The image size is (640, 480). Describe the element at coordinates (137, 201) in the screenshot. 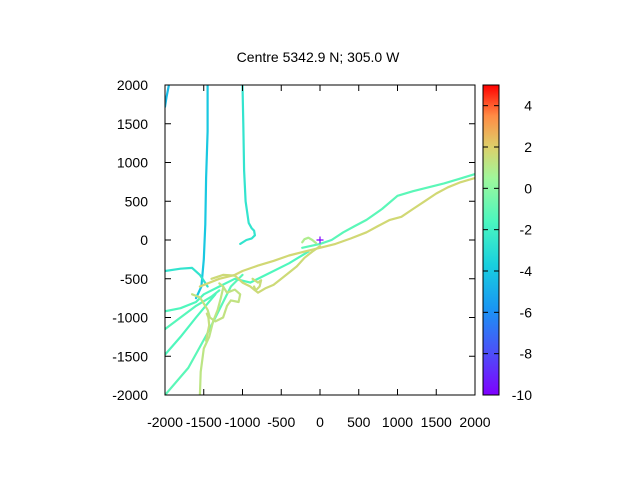

I see `y-tick-label: 500` at that location.